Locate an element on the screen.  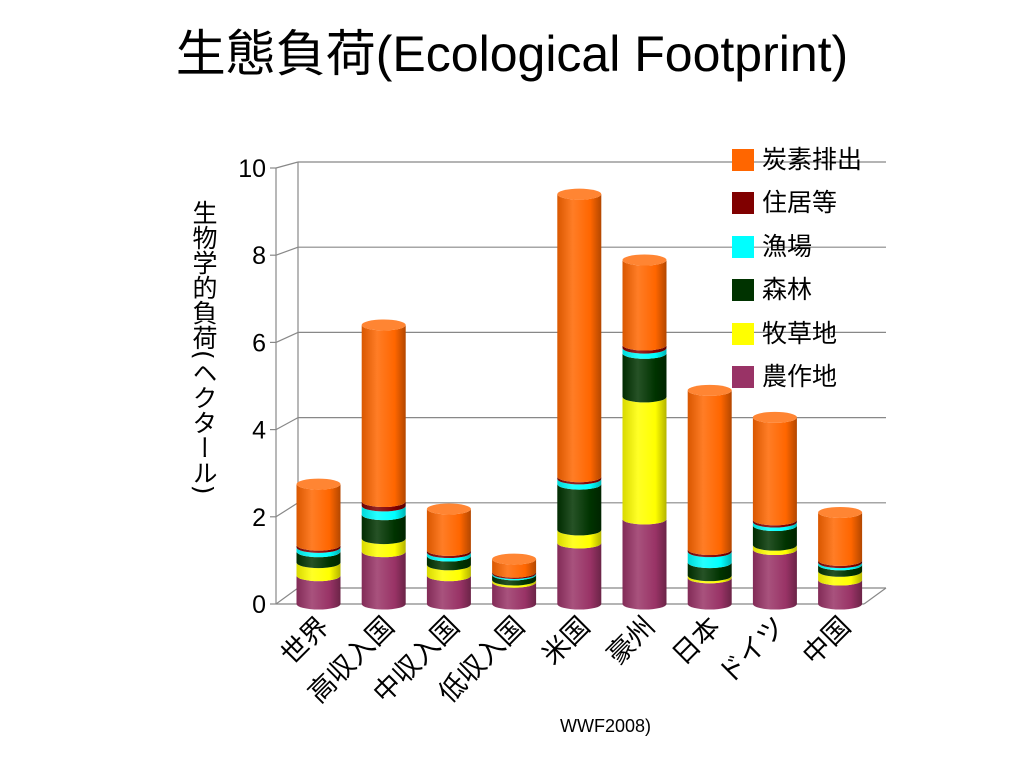
title-japanese: 生態負荷 is located at coordinates (275, 54).